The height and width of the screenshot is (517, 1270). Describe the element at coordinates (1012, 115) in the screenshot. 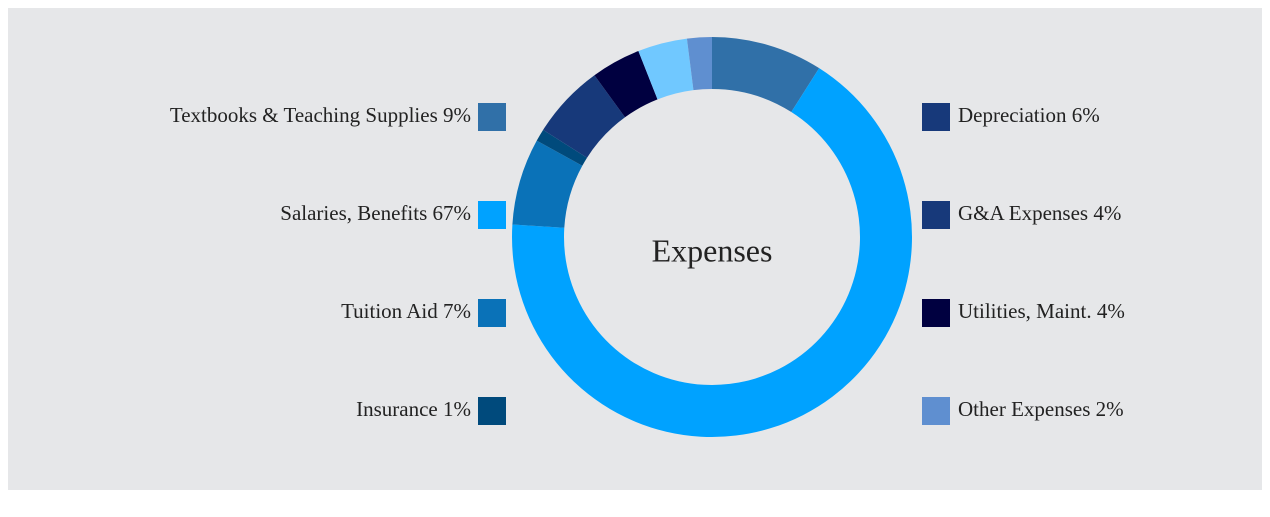

I see `legend-name: Depreciation` at that location.